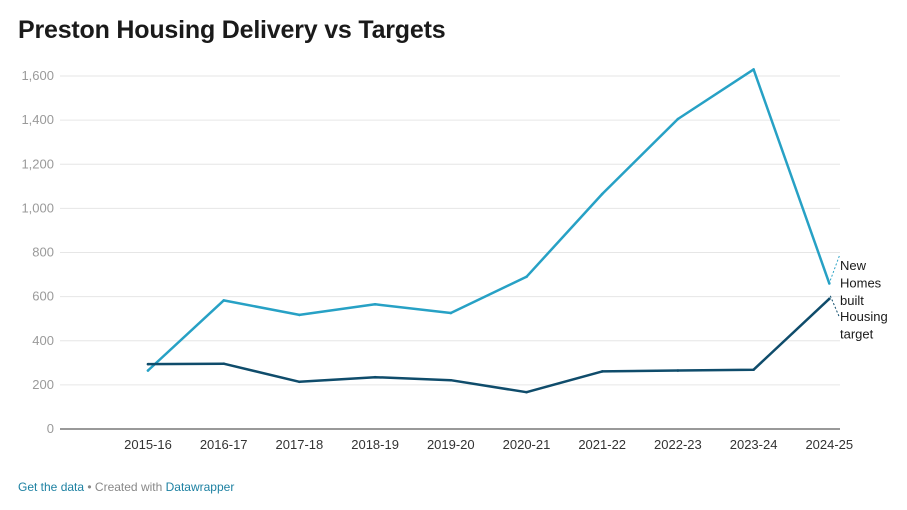 The image size is (907, 510). What do you see at coordinates (43, 340) in the screenshot?
I see `y-tick-label: 400` at bounding box center [43, 340].